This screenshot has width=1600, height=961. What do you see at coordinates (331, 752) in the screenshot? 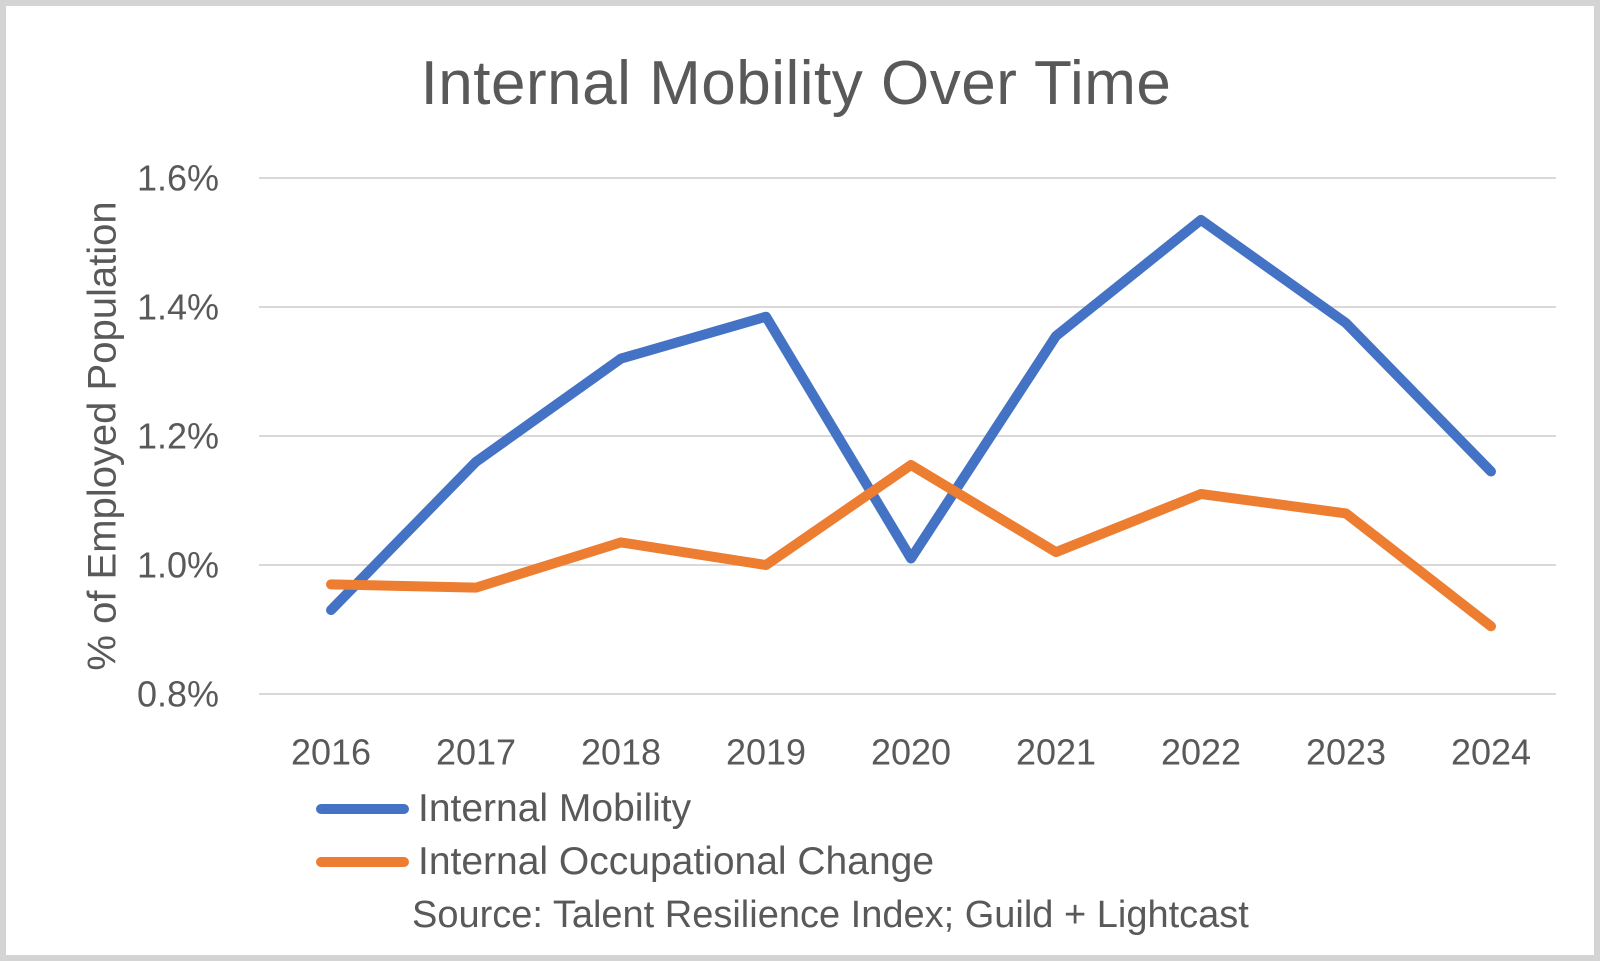
I see `x-tick-label: 2016` at bounding box center [331, 752].